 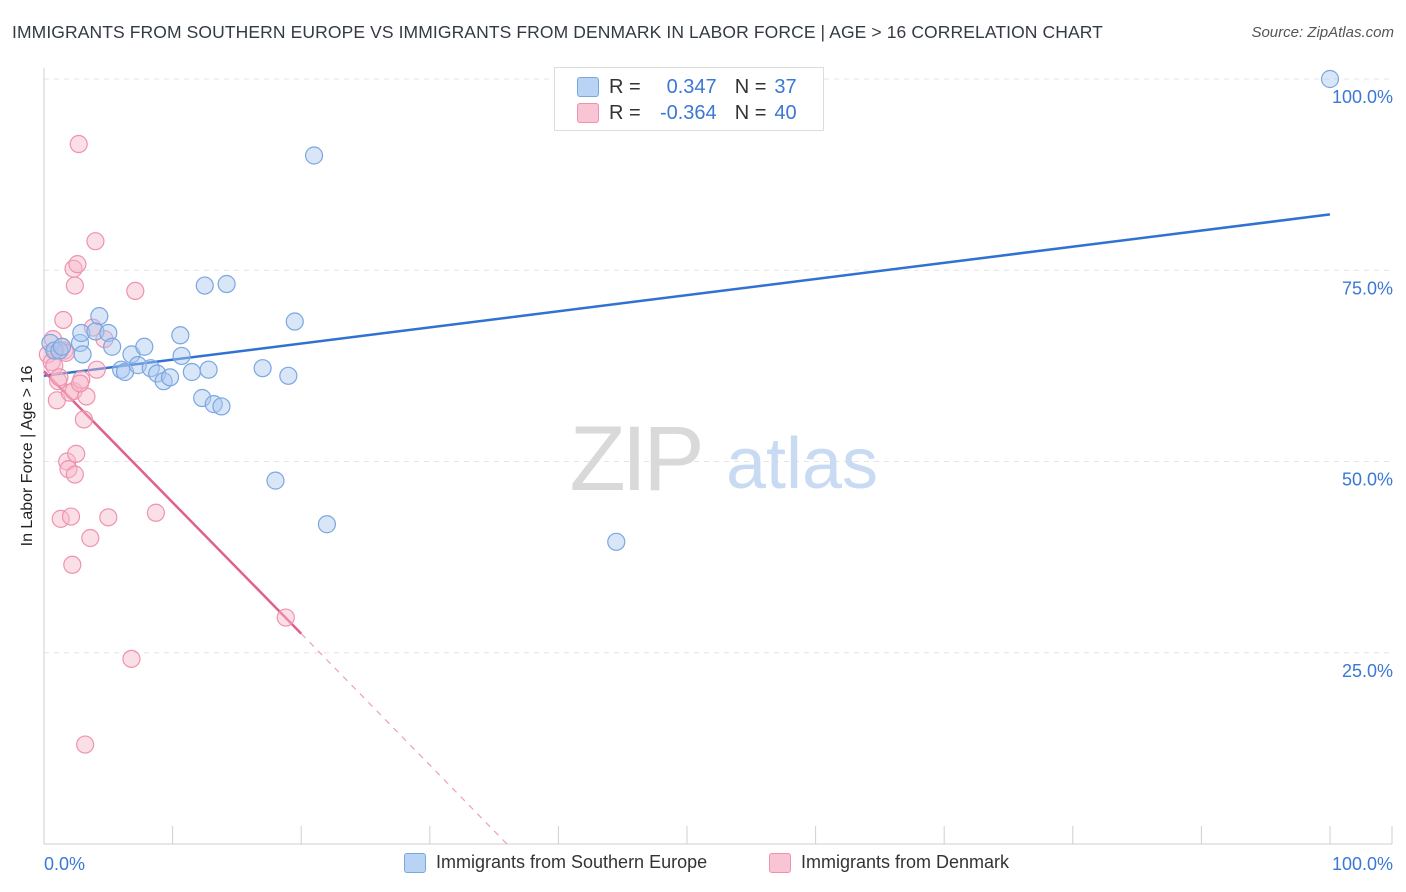 I want to click on y-tick-label: 50.0%, so click(x=1367, y=480).